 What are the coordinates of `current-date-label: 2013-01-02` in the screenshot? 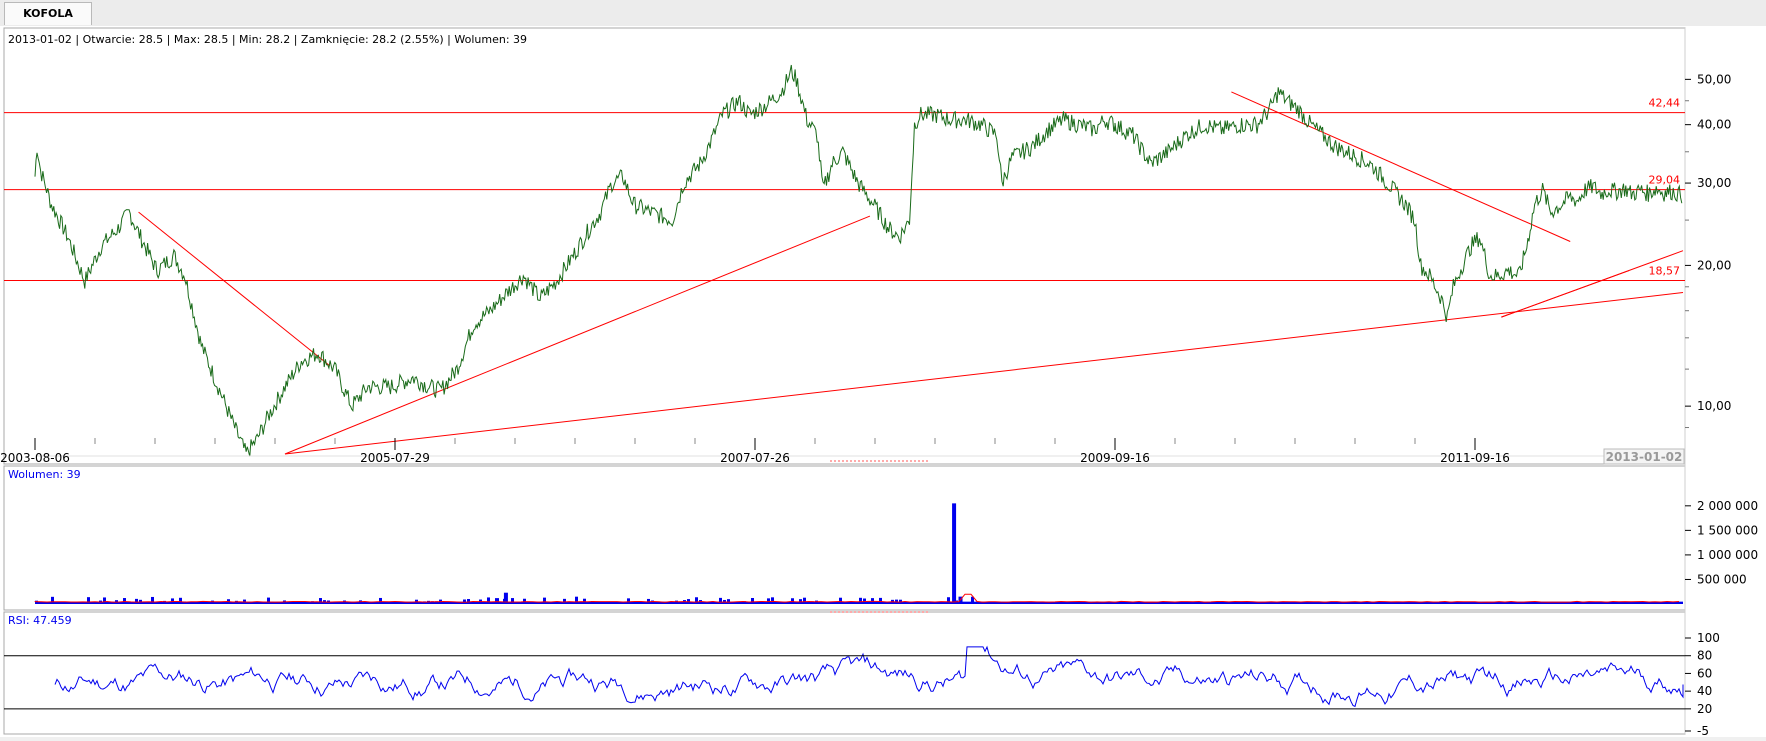 It's located at (1644, 457).